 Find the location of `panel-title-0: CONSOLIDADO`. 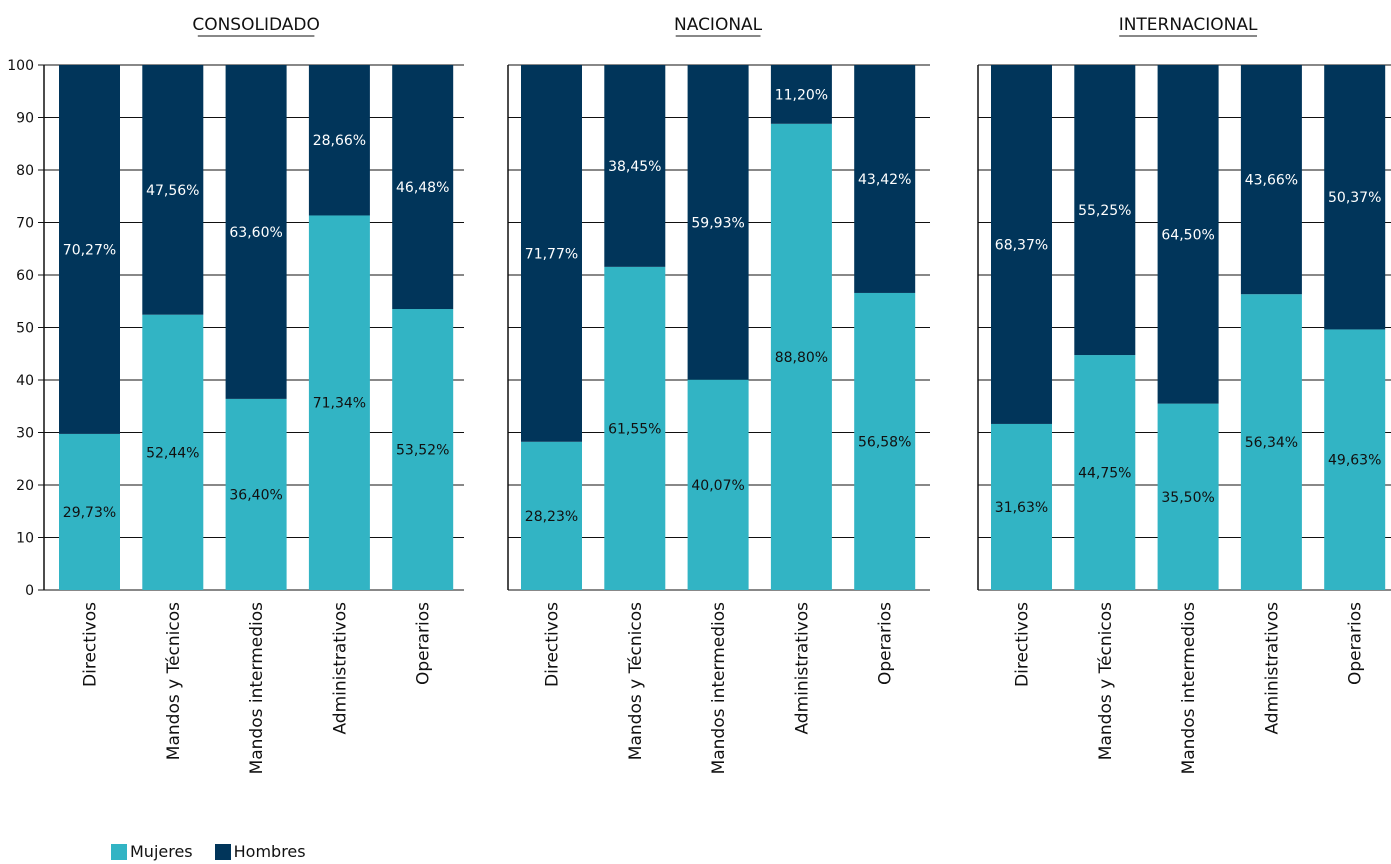

panel-title-0: CONSOLIDADO is located at coordinates (256, 25).